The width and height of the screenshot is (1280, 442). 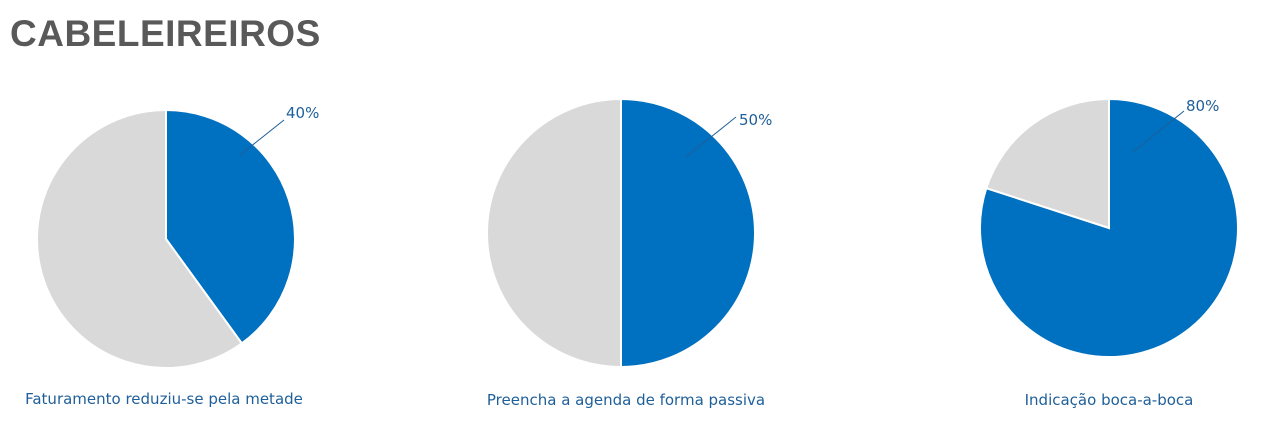 What do you see at coordinates (165, 33) in the screenshot?
I see `page-title: CABELEIREIROS` at bounding box center [165, 33].